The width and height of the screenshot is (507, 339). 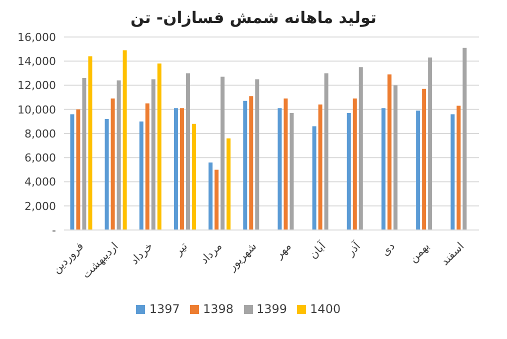 I want to click on y-tick-label: -, so click(x=54, y=230).